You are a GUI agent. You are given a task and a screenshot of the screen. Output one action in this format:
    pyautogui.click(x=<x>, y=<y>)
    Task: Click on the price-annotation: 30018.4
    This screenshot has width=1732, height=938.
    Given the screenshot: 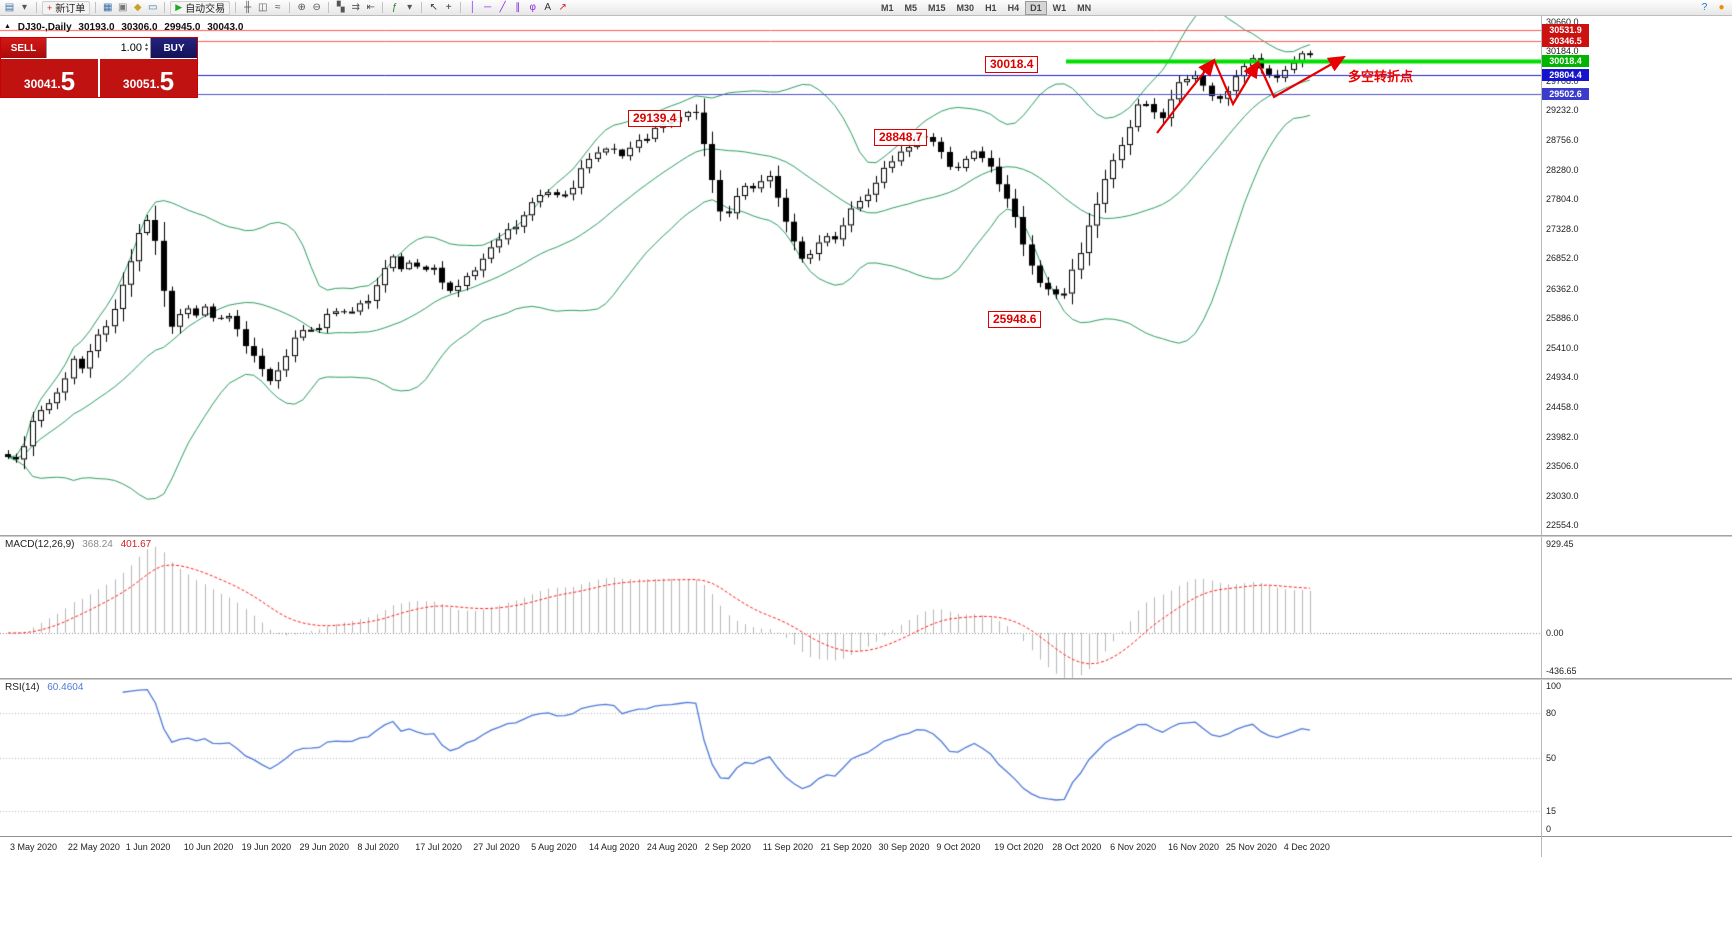 What is the action you would take?
    pyautogui.click(x=1012, y=64)
    